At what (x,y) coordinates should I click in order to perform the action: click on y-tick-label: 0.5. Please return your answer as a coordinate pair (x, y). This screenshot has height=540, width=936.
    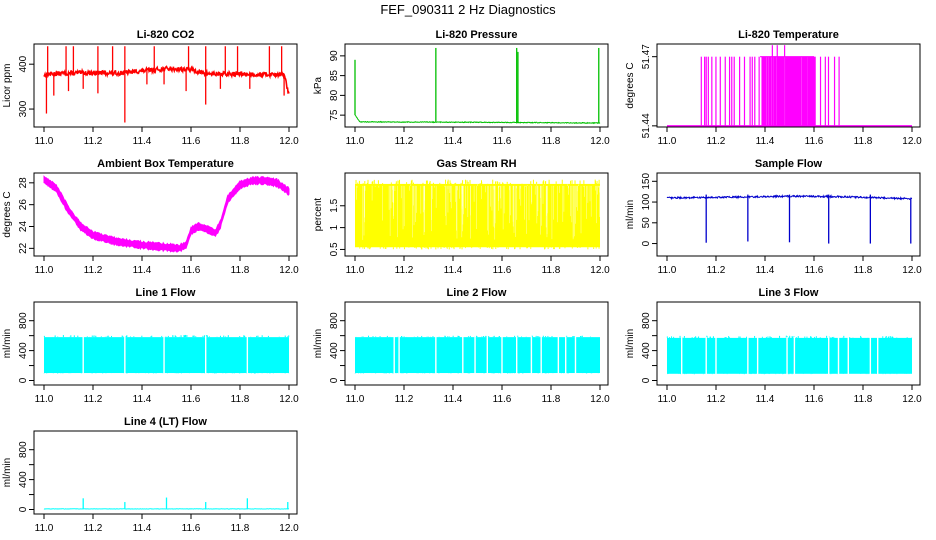
    Looking at the image, I should click on (334, 249).